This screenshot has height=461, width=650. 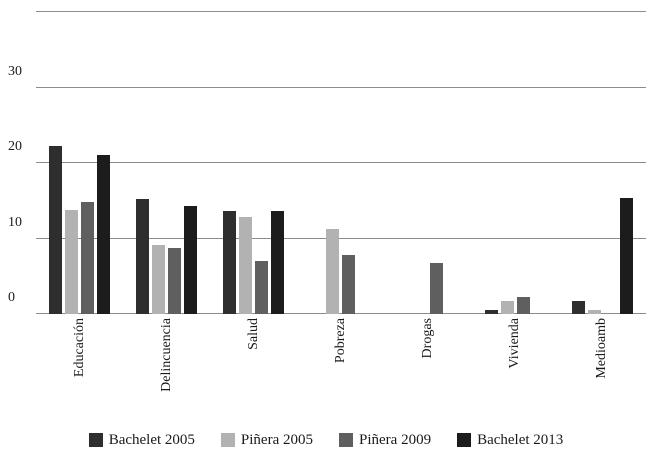 I want to click on legend-label: Piñera 2009, so click(x=395, y=439).